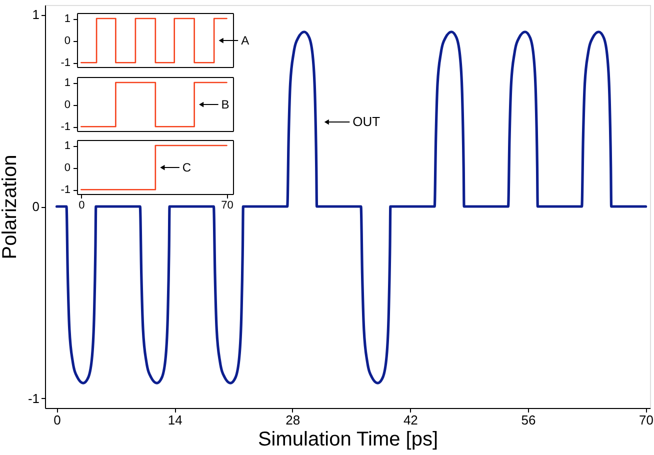 The image size is (654, 455). Describe the element at coordinates (293, 420) in the screenshot. I see `x-tick-label: 28` at that location.